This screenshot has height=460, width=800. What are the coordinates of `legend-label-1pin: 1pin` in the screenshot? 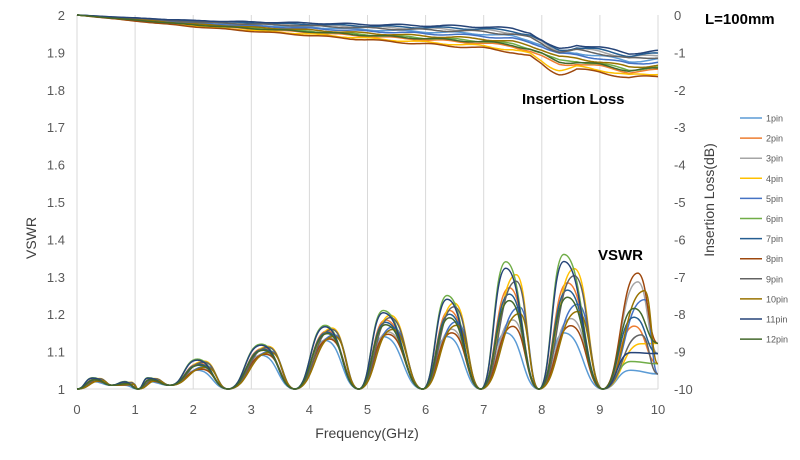 It's located at (774, 119).